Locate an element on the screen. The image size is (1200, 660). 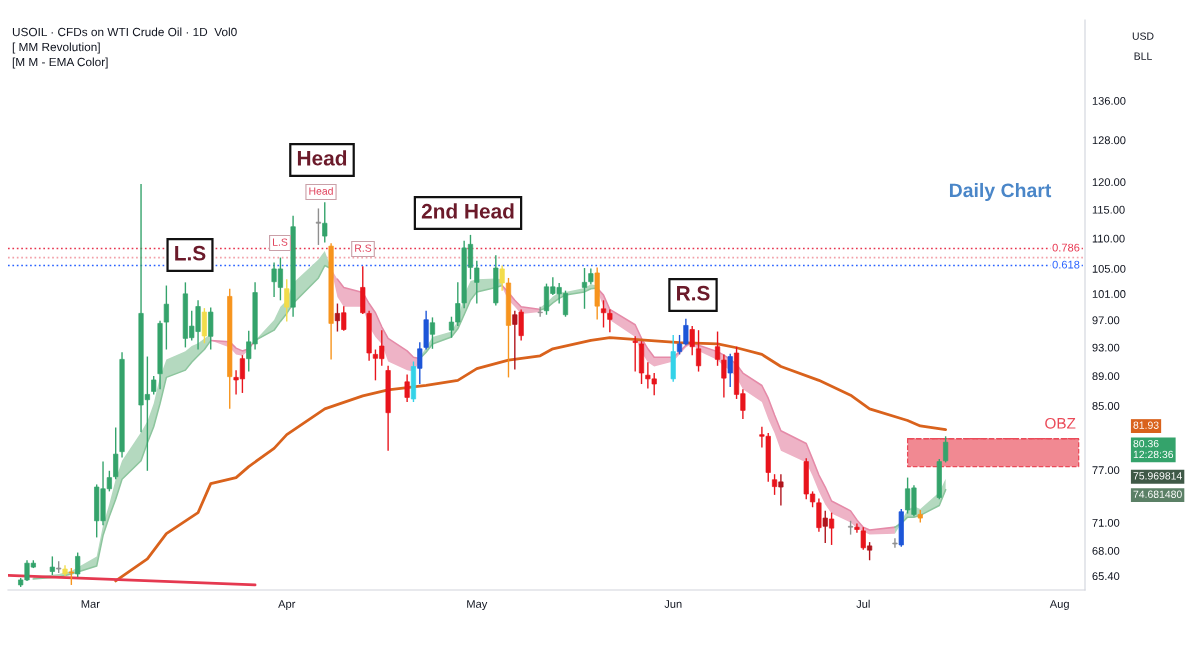
y-tick-label: 120.00 is located at coordinates (1109, 182).